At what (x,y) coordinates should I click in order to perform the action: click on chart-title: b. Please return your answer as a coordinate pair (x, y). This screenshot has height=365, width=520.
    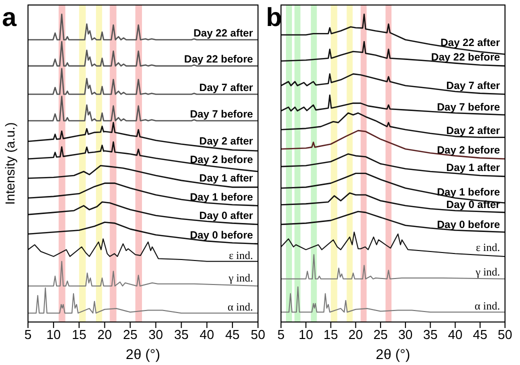
    Looking at the image, I should click on (274, 17).